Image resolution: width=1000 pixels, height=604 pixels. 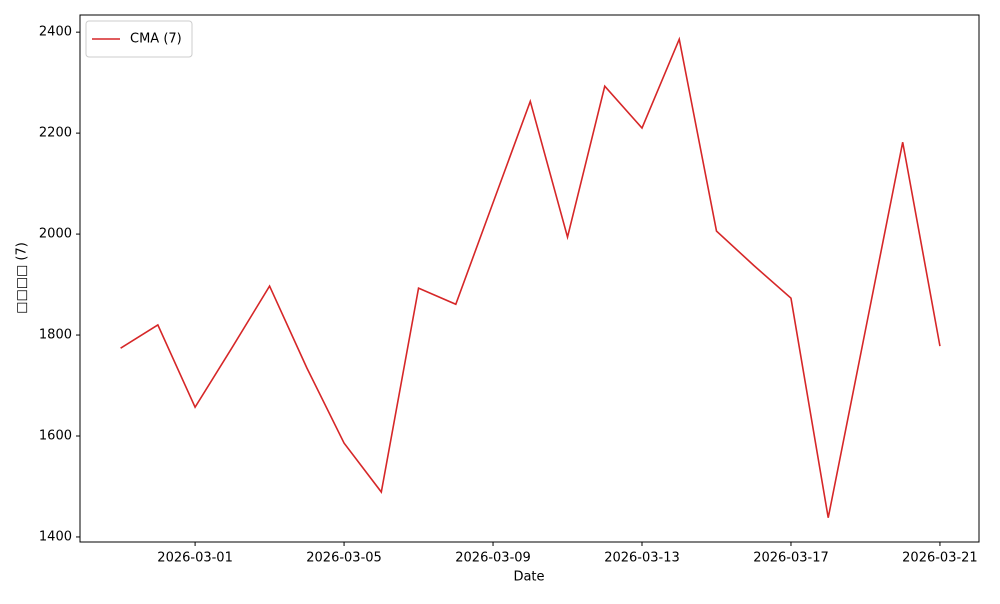 What do you see at coordinates (642, 558) in the screenshot?
I see `x-tick-label: 2026-03-13` at bounding box center [642, 558].